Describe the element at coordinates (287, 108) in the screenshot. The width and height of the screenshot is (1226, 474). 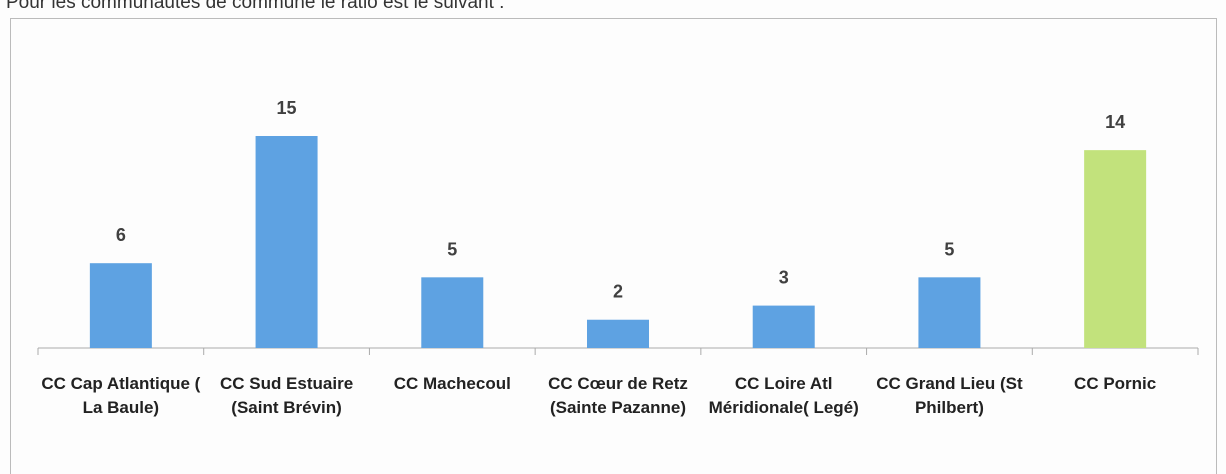
I see `data-label: 15` at that location.